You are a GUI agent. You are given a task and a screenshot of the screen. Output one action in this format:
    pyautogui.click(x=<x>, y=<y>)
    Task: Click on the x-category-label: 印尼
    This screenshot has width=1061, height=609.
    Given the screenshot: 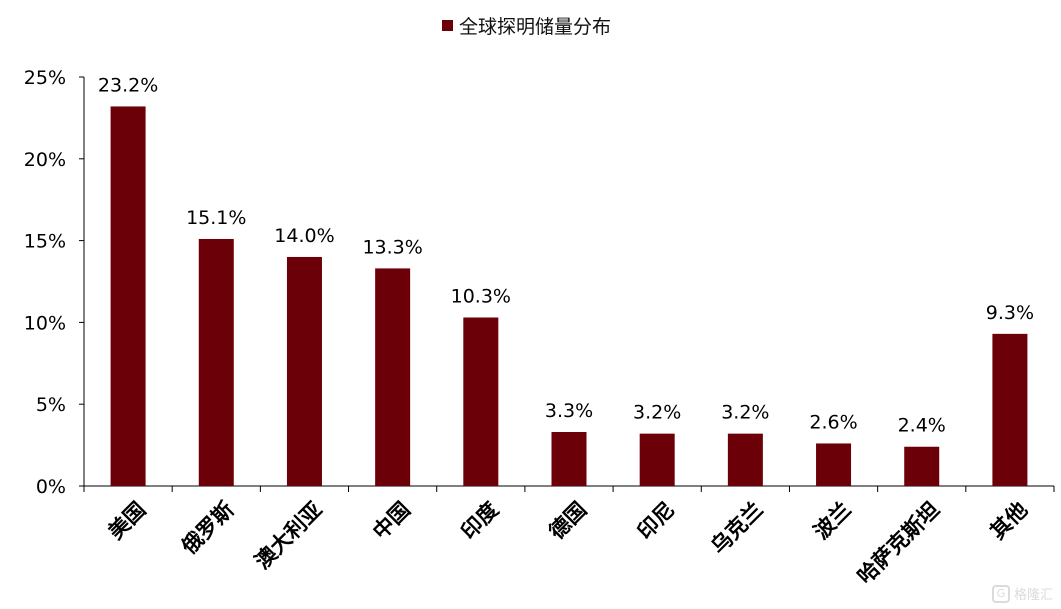 What is the action you would take?
    pyautogui.click(x=656, y=520)
    